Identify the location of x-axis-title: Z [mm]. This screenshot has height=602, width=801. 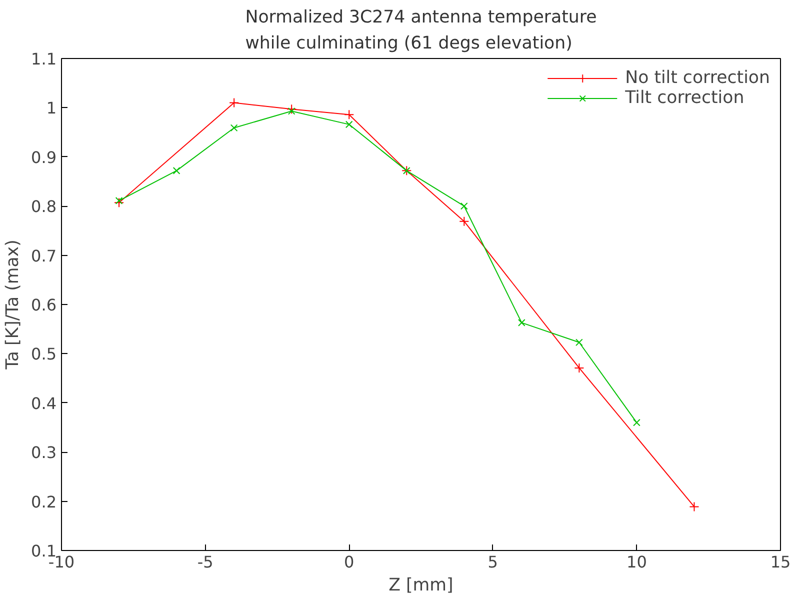
(421, 586).